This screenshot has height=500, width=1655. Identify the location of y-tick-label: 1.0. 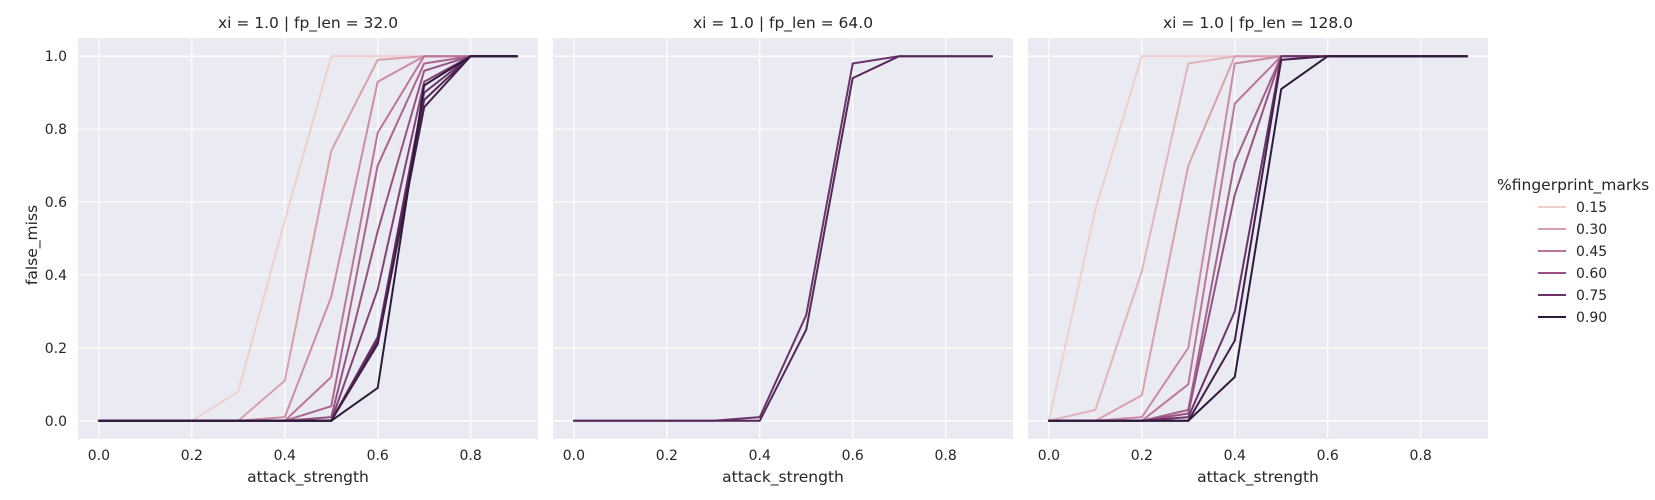
(56, 57).